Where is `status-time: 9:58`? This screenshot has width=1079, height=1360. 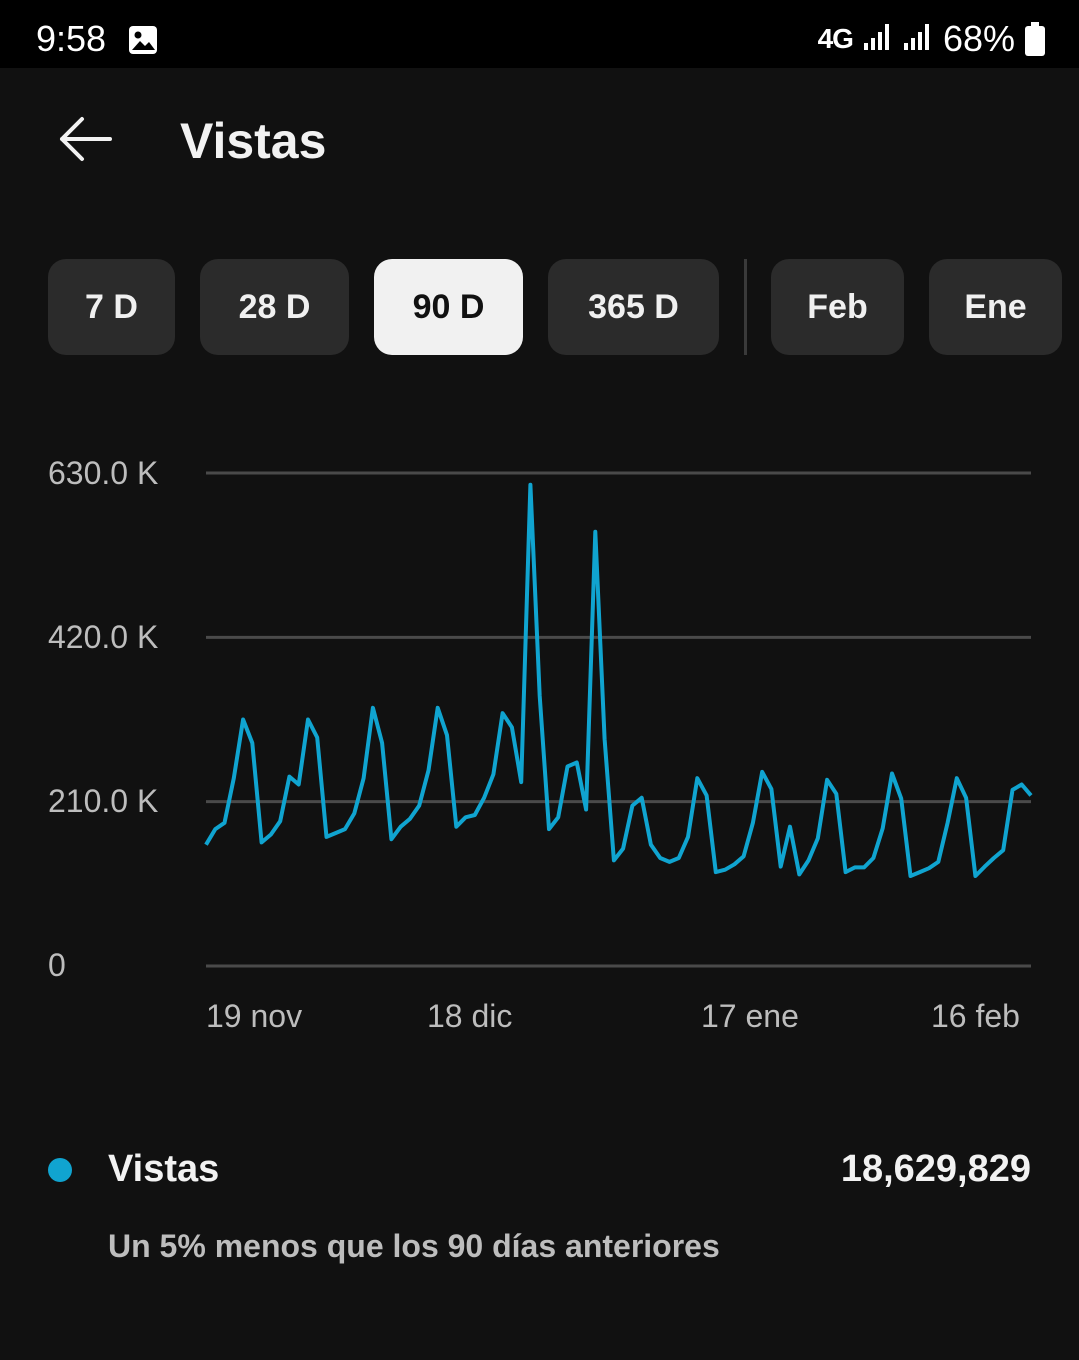 status-time: 9:58 is located at coordinates (71, 38).